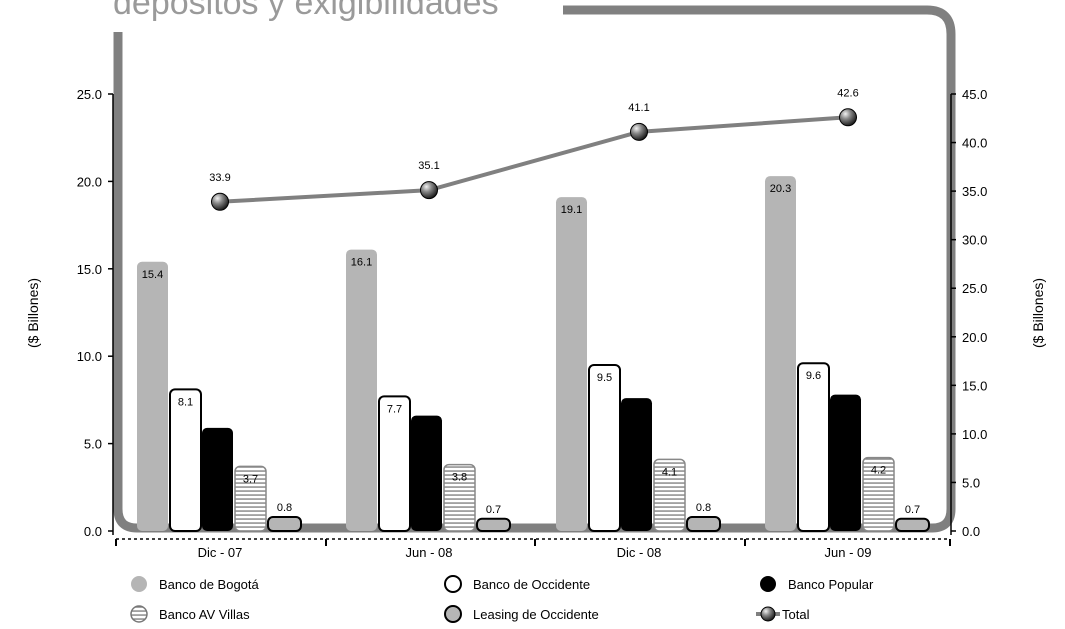 The height and width of the screenshot is (629, 1065). Describe the element at coordinates (974, 288) in the screenshot. I see `right-tick-label: 25.0` at that location.